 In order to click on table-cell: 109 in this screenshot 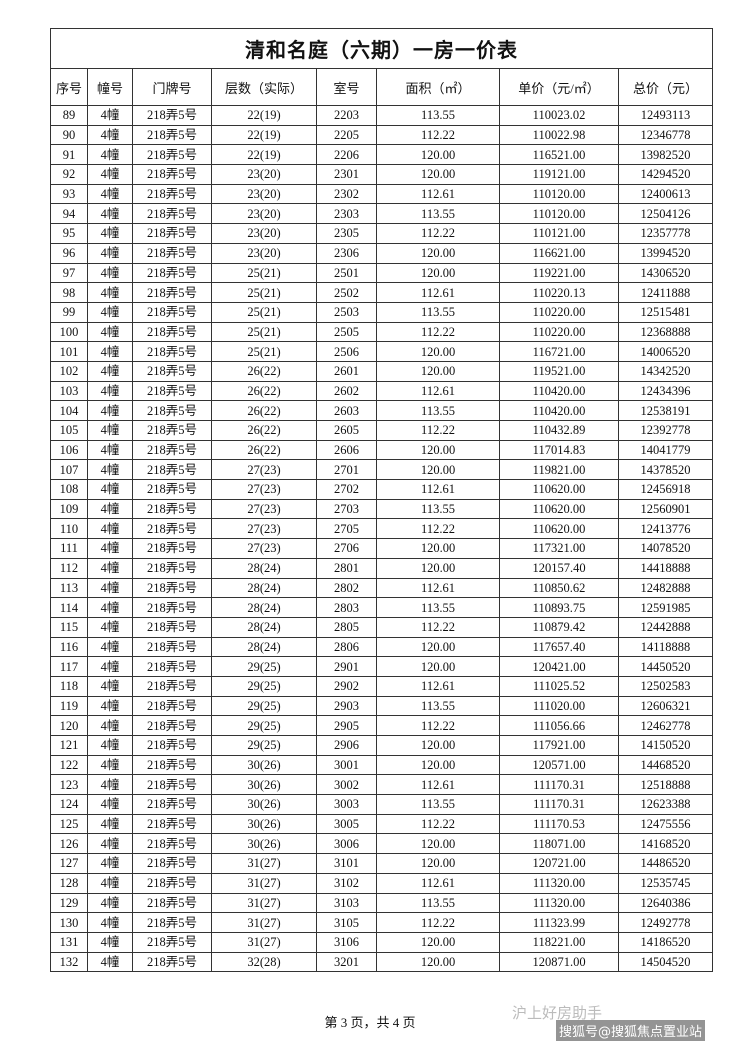, I will do `click(69, 509)`.